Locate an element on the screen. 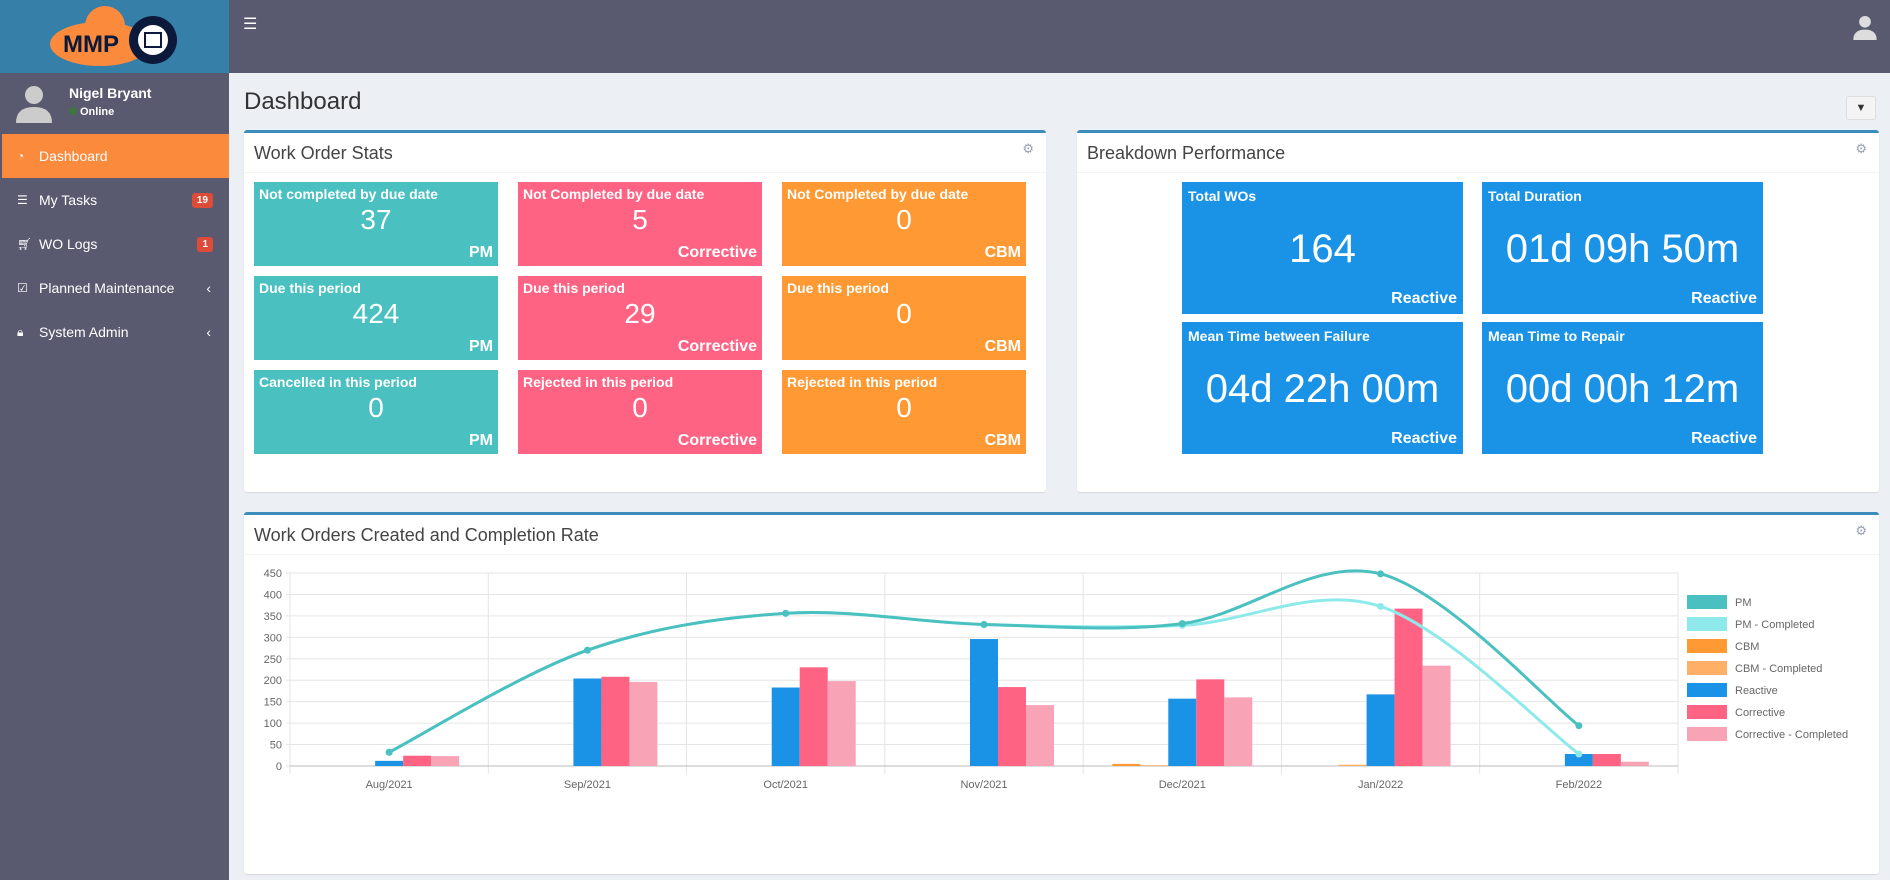 The width and height of the screenshot is (1890, 880). sidebar-item-wo-logs: 🛒︎ WO Logs 1 is located at coordinates (114, 244).